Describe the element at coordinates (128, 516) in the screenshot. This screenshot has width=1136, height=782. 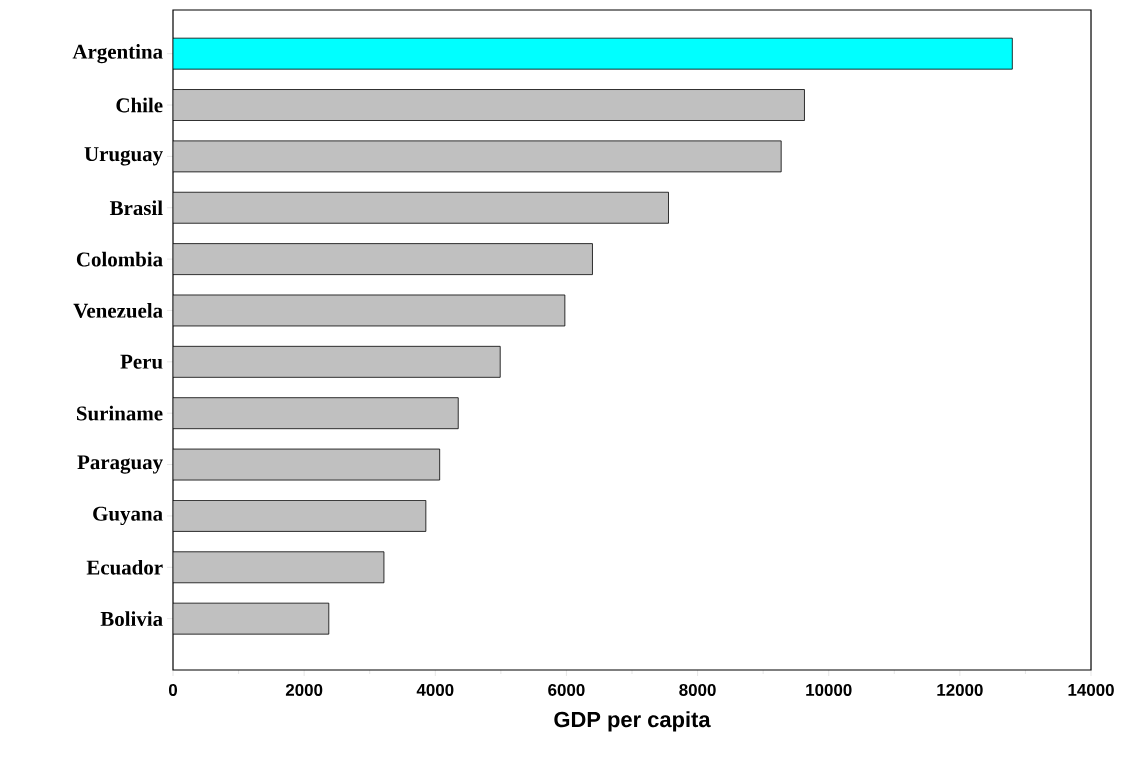
I see `y-tick-label: Guyana` at that location.